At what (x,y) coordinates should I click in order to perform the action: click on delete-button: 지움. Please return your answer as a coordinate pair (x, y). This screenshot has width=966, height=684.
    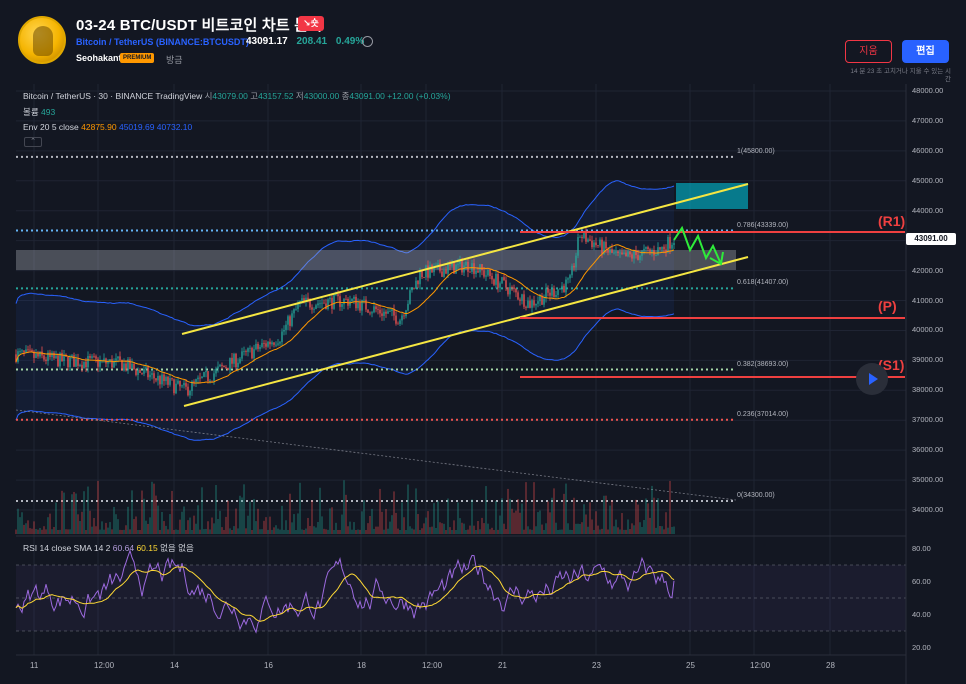
    Looking at the image, I should click on (868, 51).